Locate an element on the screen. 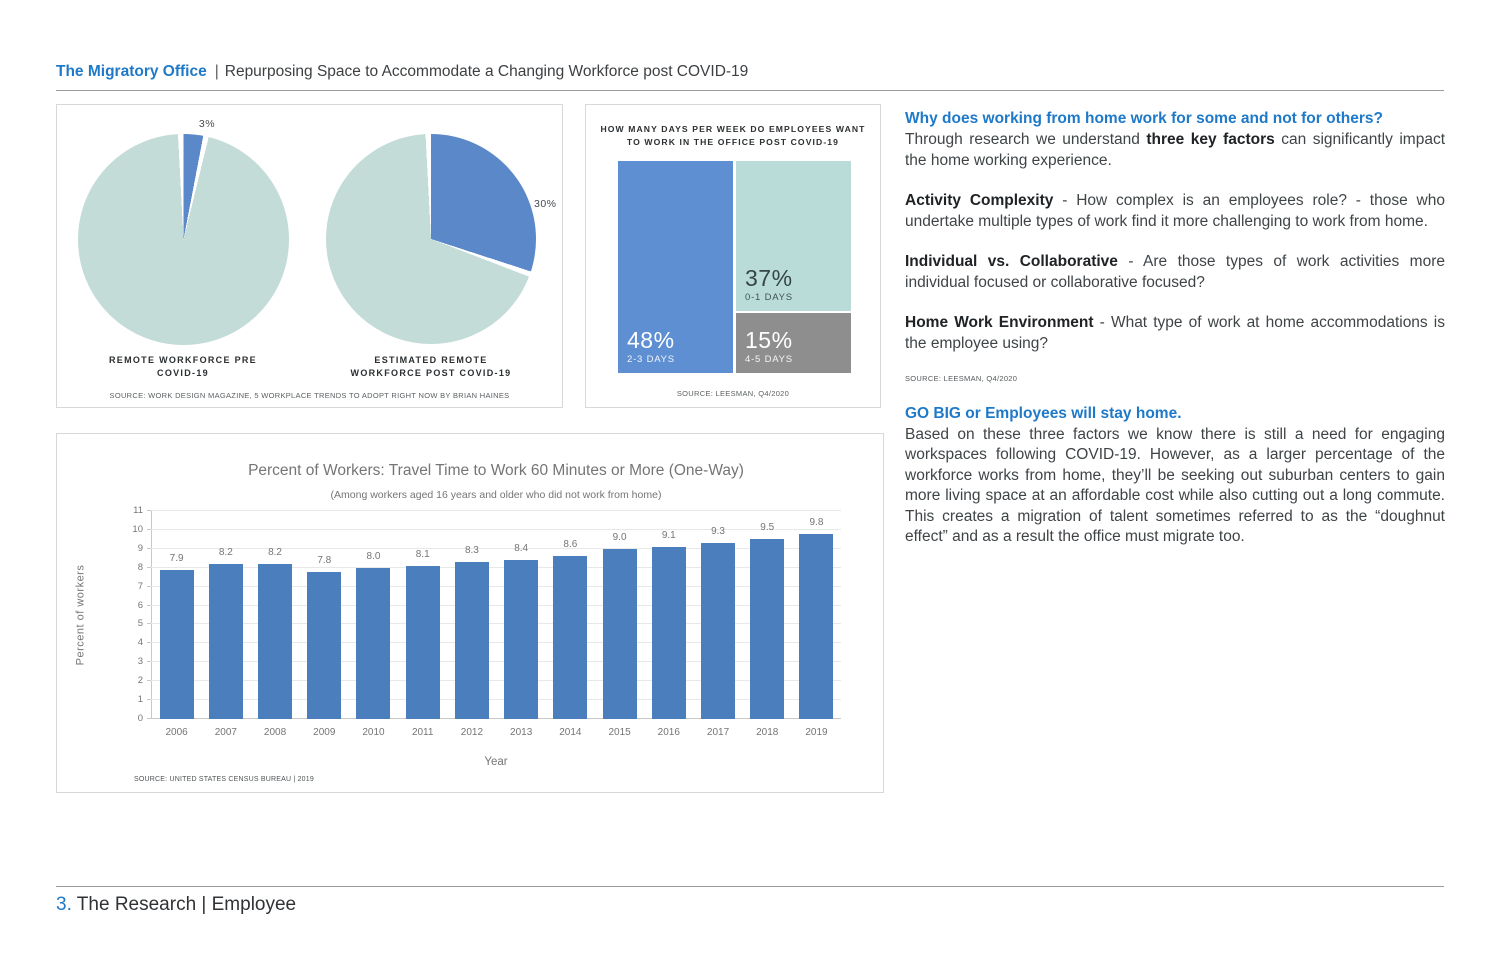 This screenshot has width=1500, height=971. y-tick-label: 9 is located at coordinates (140, 548).